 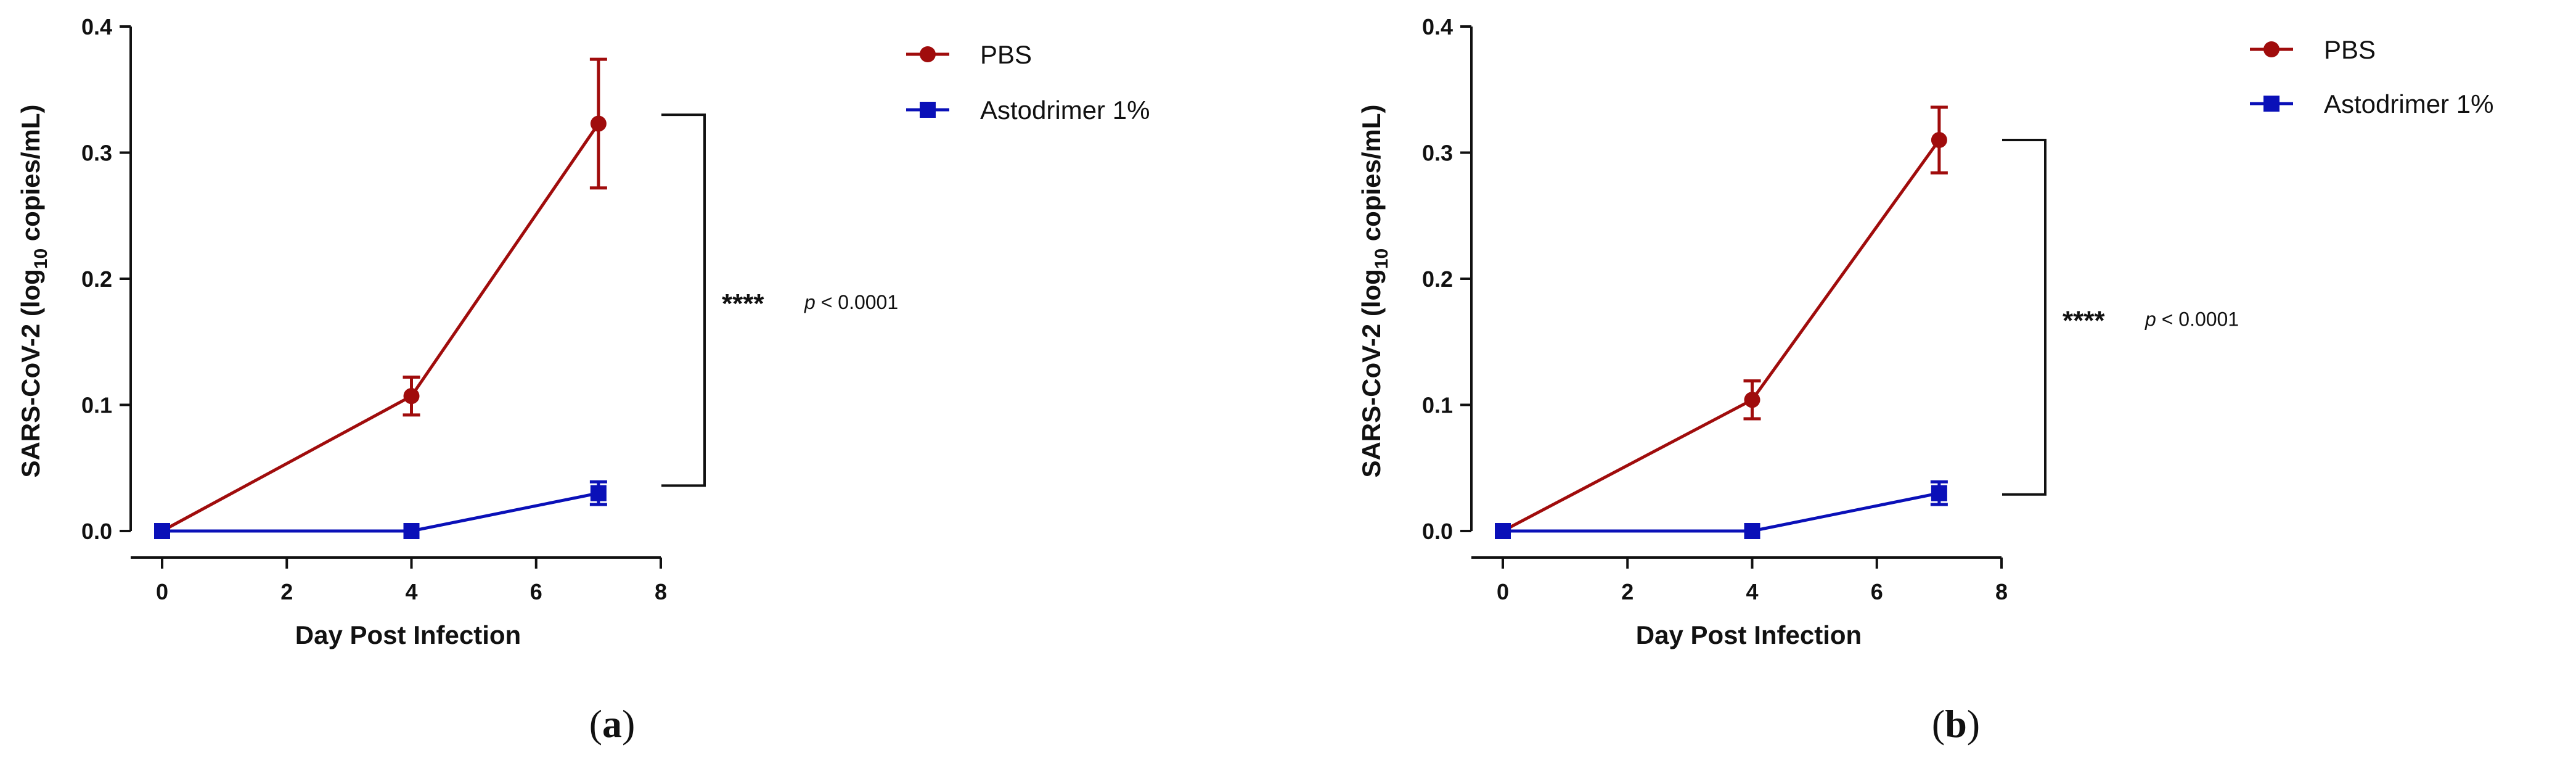 I want to click on panel-label: (b), so click(x=1956, y=724).